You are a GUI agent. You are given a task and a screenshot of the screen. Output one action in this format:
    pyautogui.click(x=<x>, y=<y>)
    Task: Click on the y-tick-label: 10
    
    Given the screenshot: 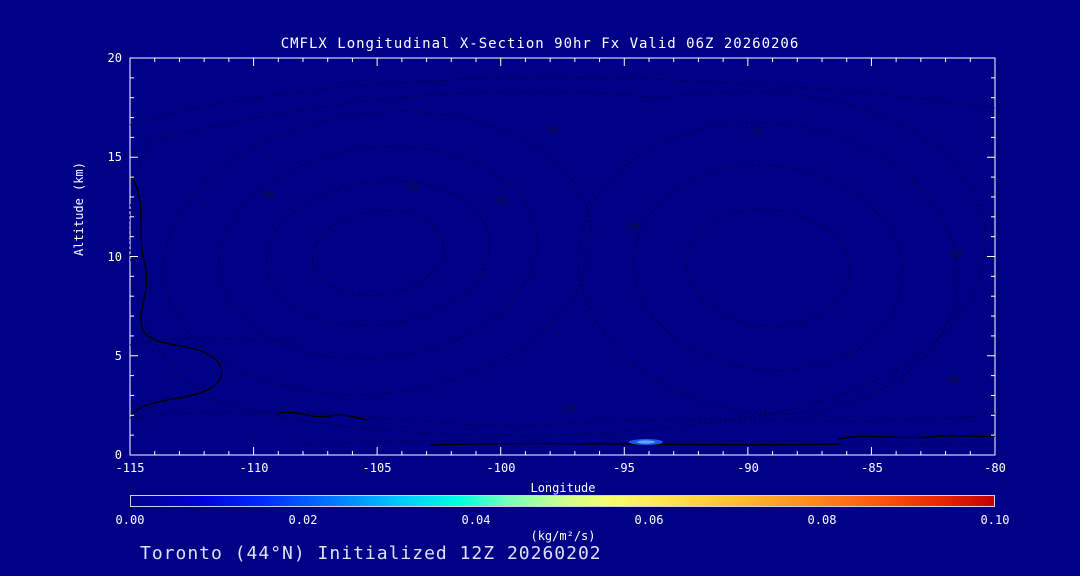 What is the action you would take?
    pyautogui.click(x=114, y=257)
    